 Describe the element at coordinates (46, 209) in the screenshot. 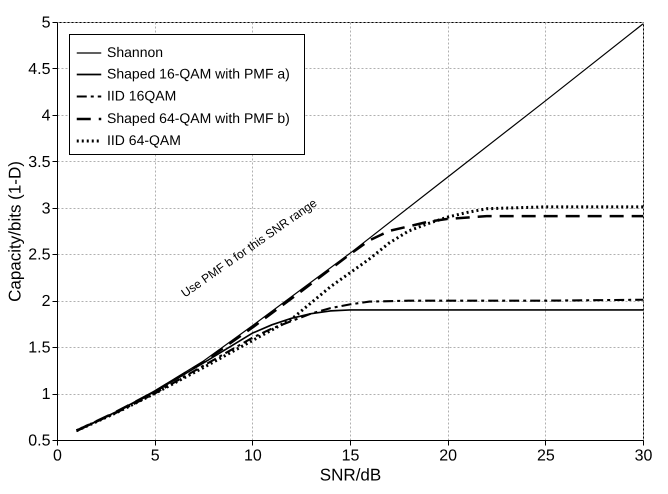

I see `y-tick-label: 3` at that location.